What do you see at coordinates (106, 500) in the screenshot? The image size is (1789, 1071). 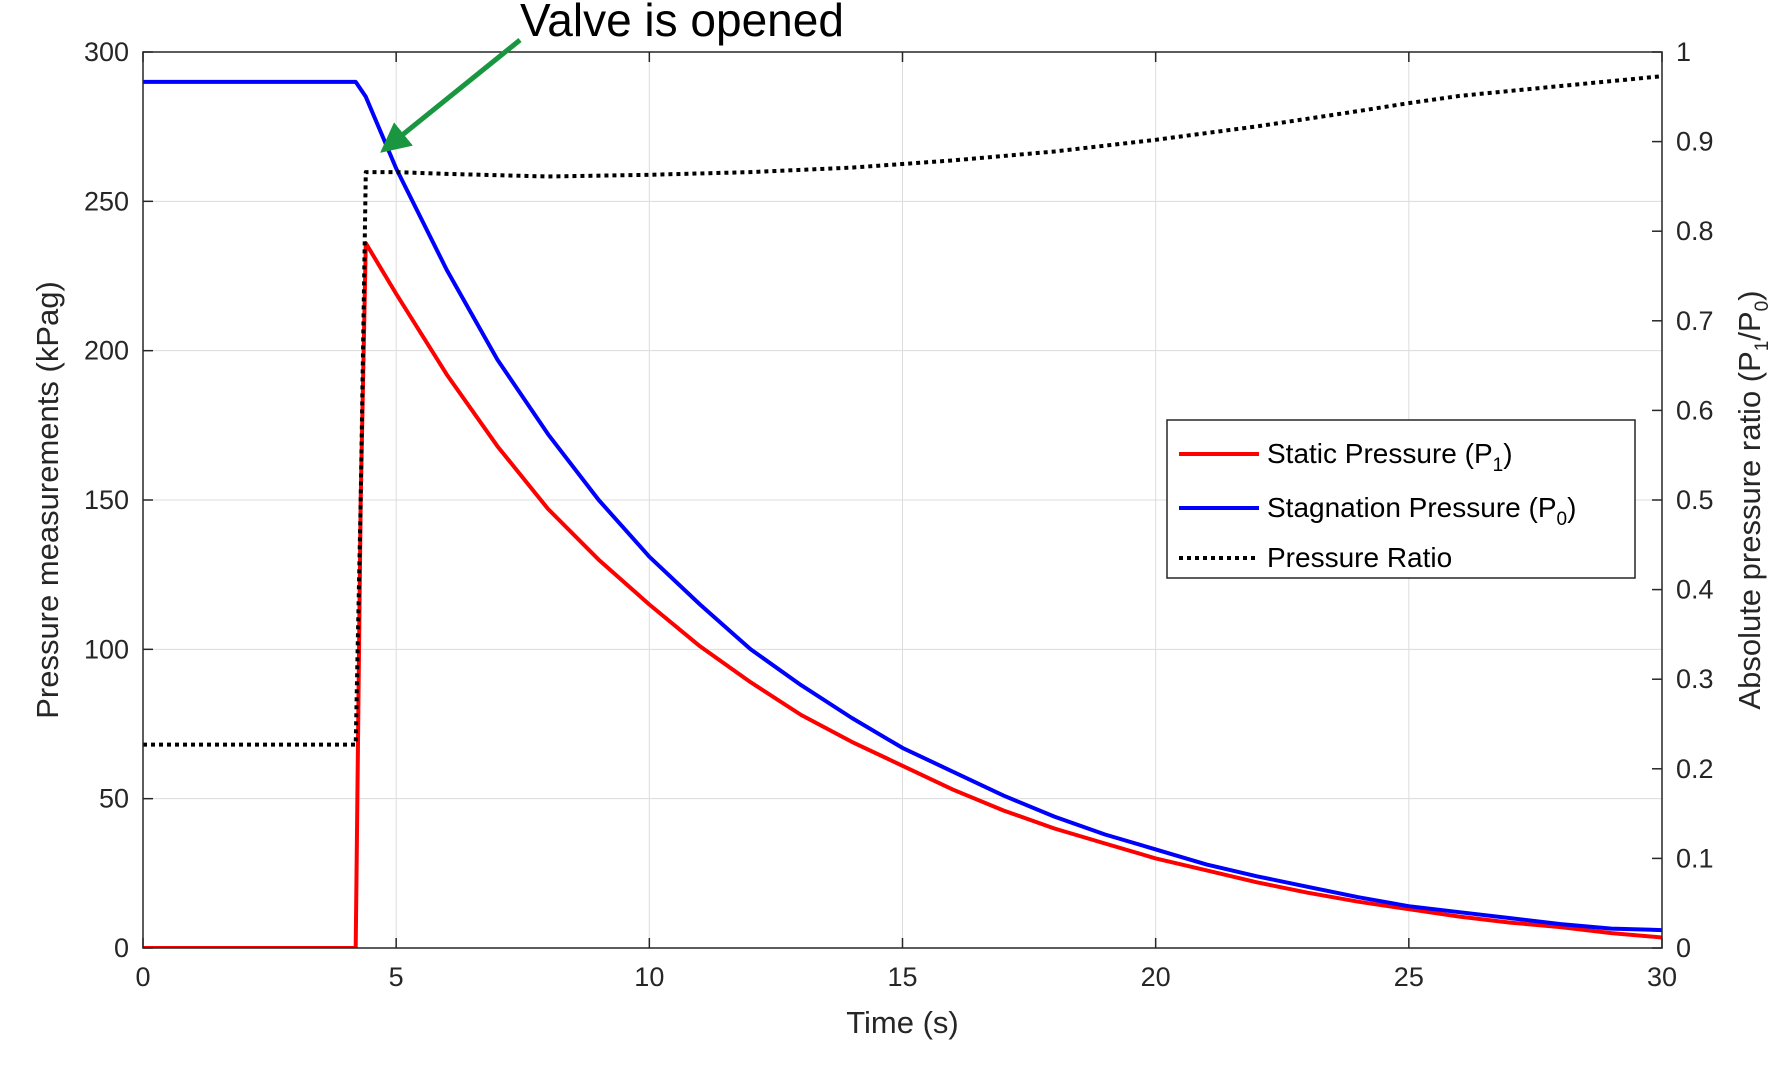 I see `y-left-tick-label: 150` at bounding box center [106, 500].